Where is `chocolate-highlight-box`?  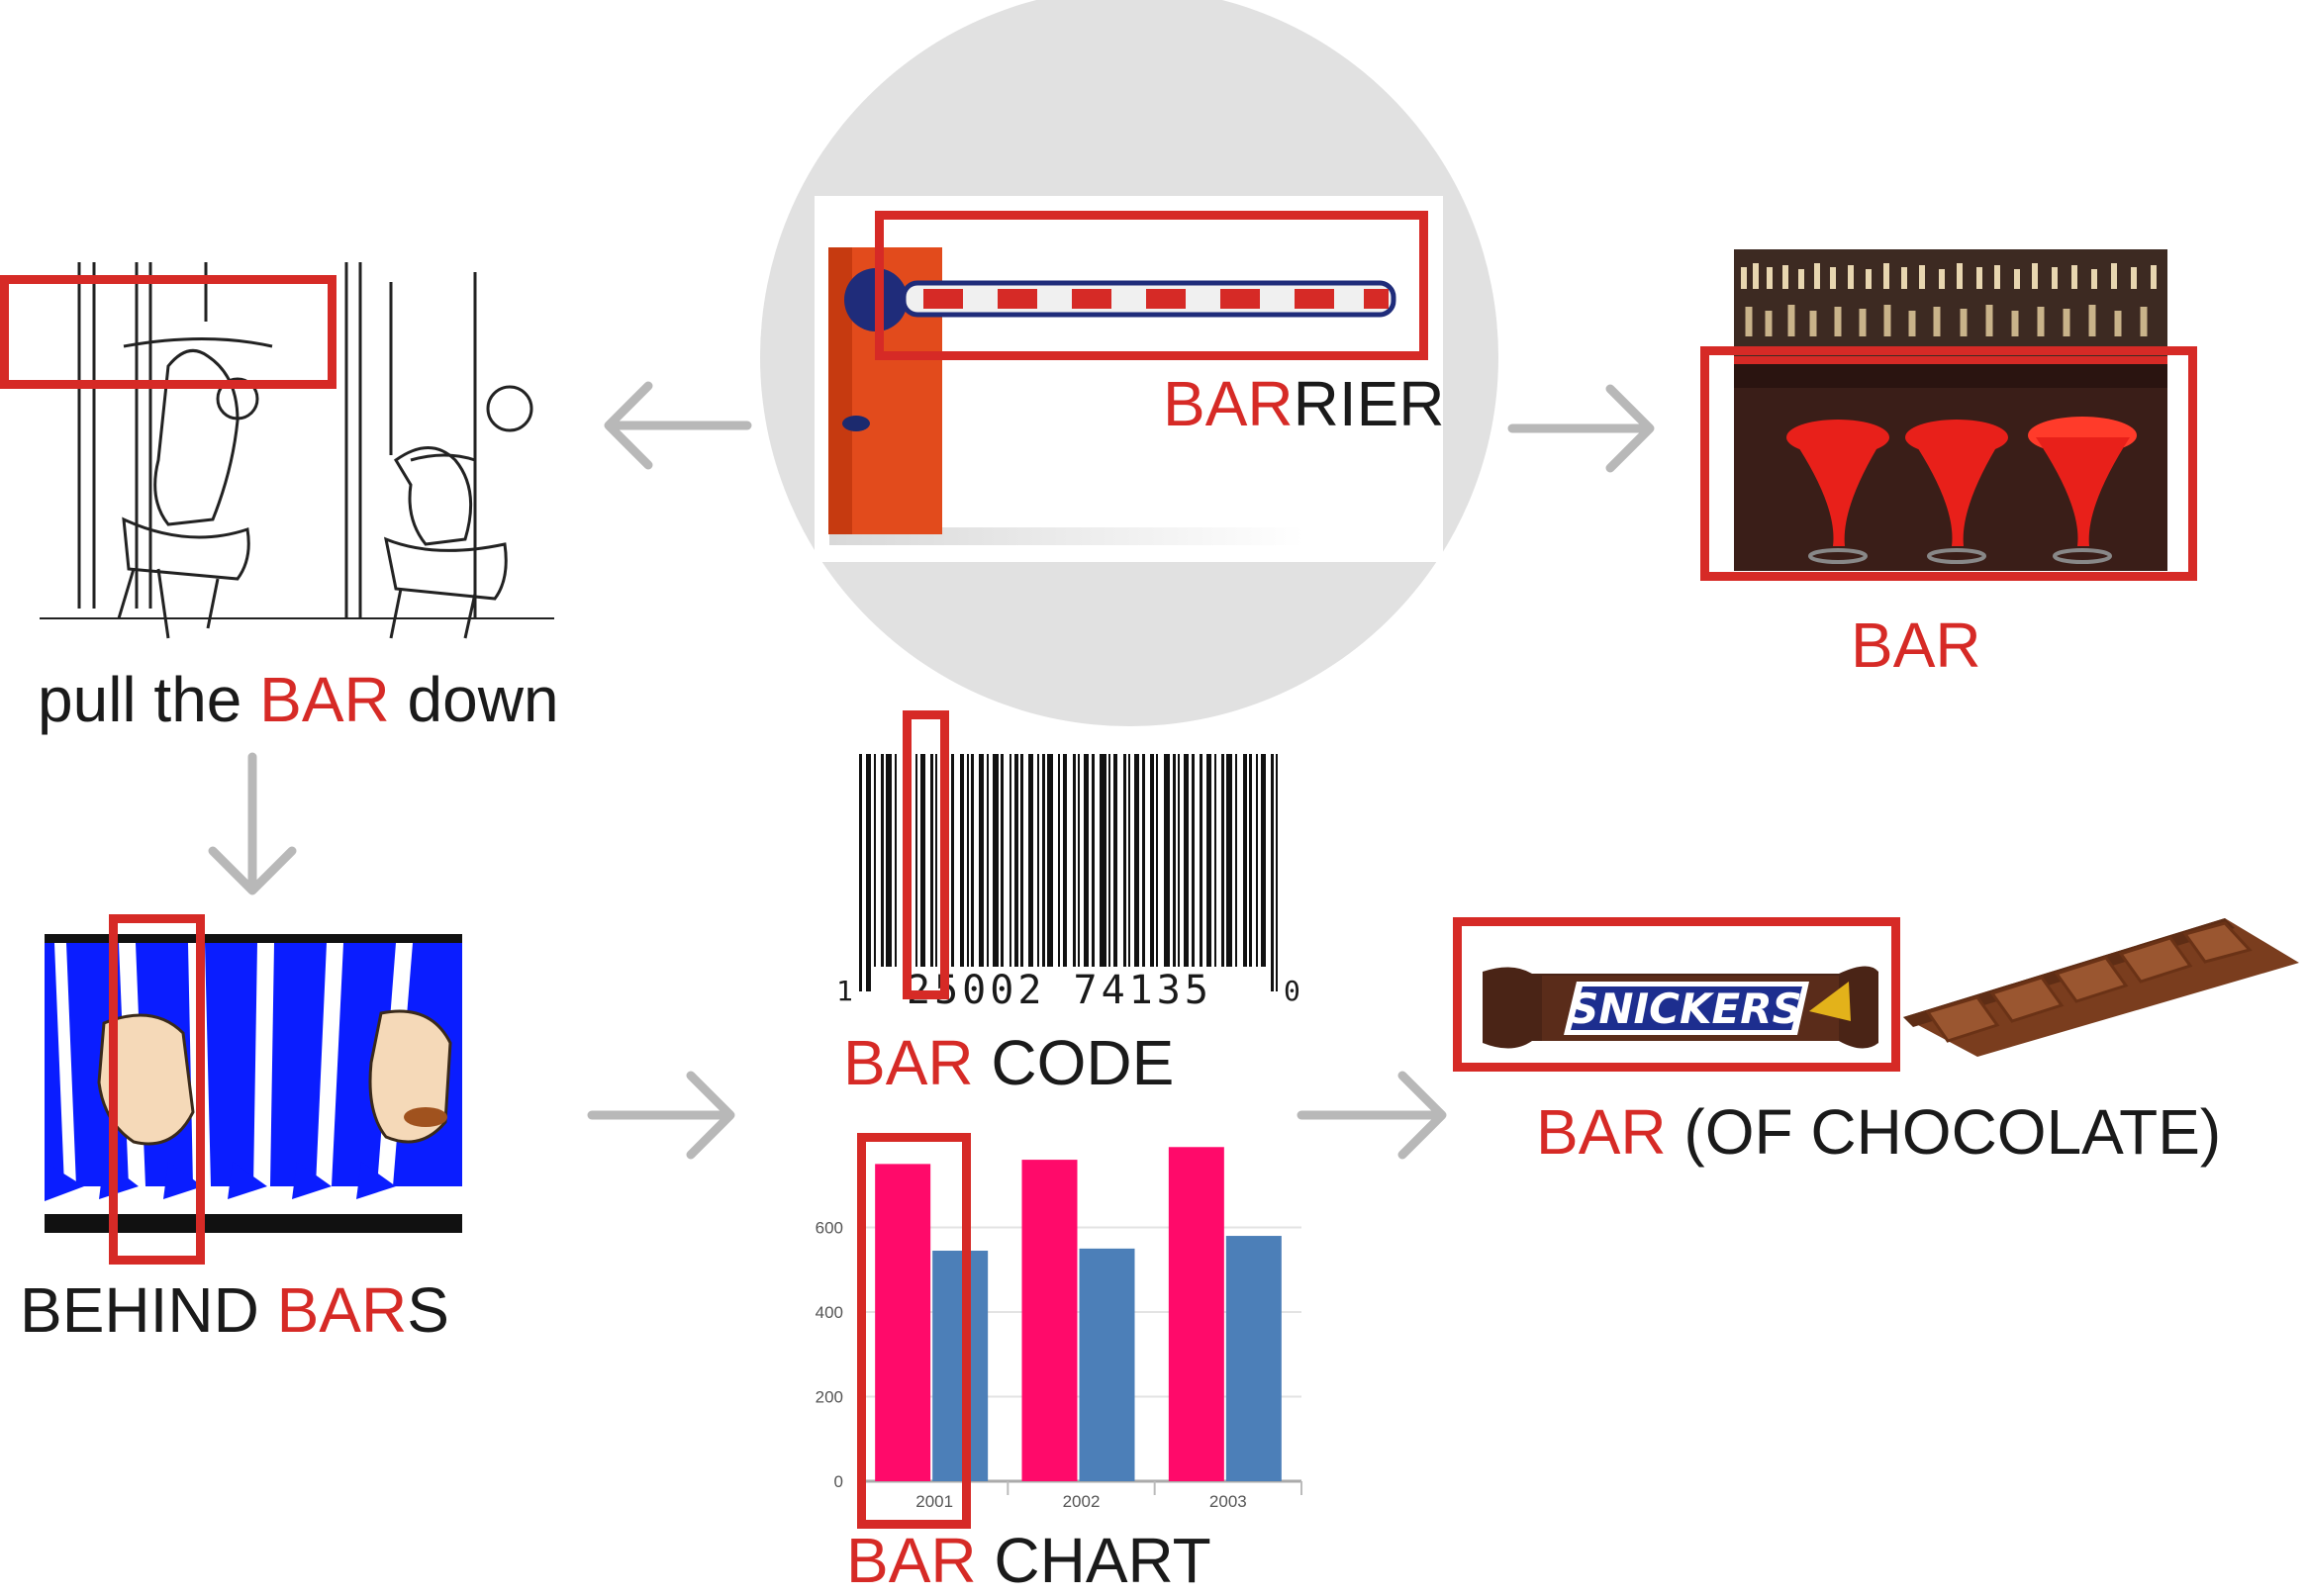 chocolate-highlight-box is located at coordinates (1676, 994).